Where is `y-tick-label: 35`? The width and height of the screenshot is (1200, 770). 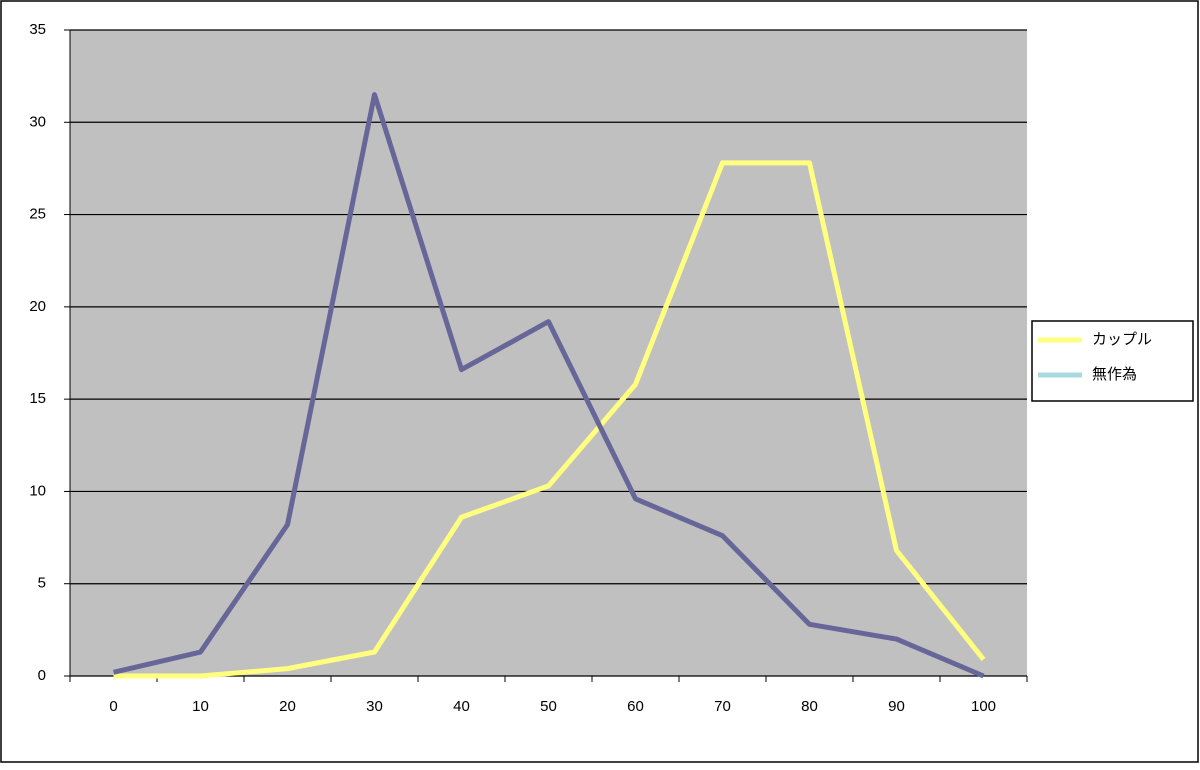
y-tick-label: 35 is located at coordinates (37, 29).